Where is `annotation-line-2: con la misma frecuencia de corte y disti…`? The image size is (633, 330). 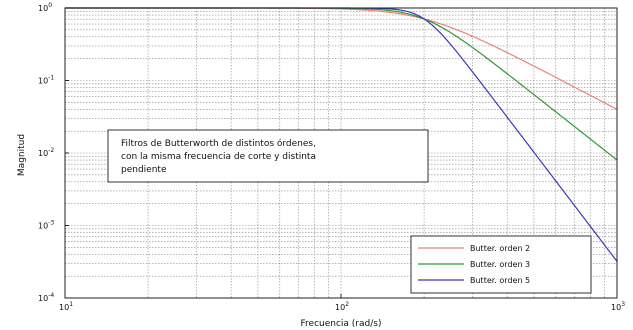 annotation-line-2: con la misma frecuencia de corte y disti… is located at coordinates (218, 157).